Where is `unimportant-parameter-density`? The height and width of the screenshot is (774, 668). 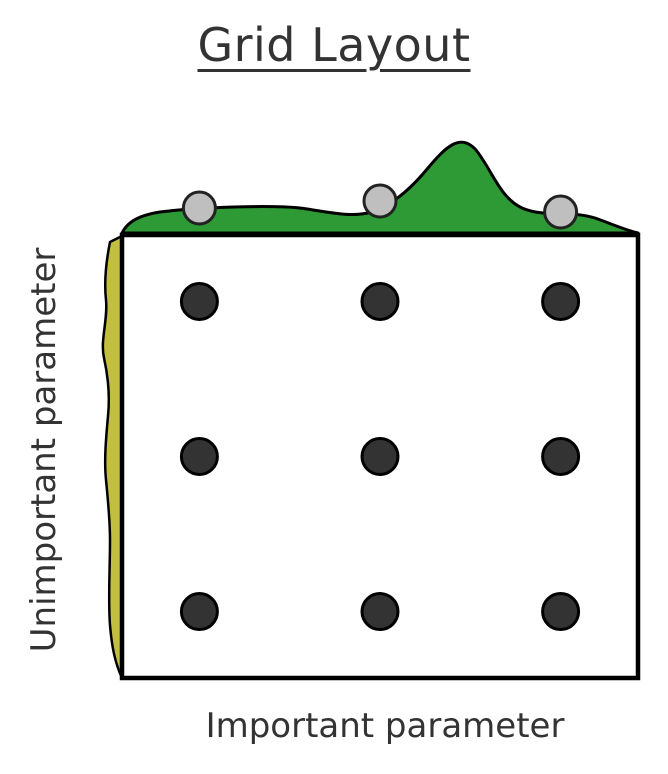
unimportant-parameter-density is located at coordinates (113, 456).